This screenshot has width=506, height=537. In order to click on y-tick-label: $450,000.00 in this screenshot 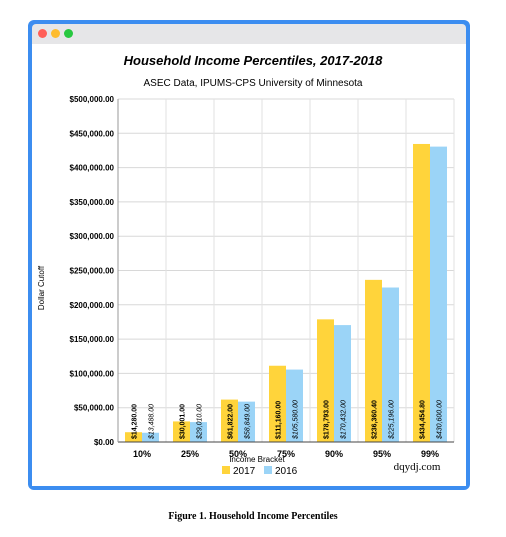, I will do `click(92, 133)`.